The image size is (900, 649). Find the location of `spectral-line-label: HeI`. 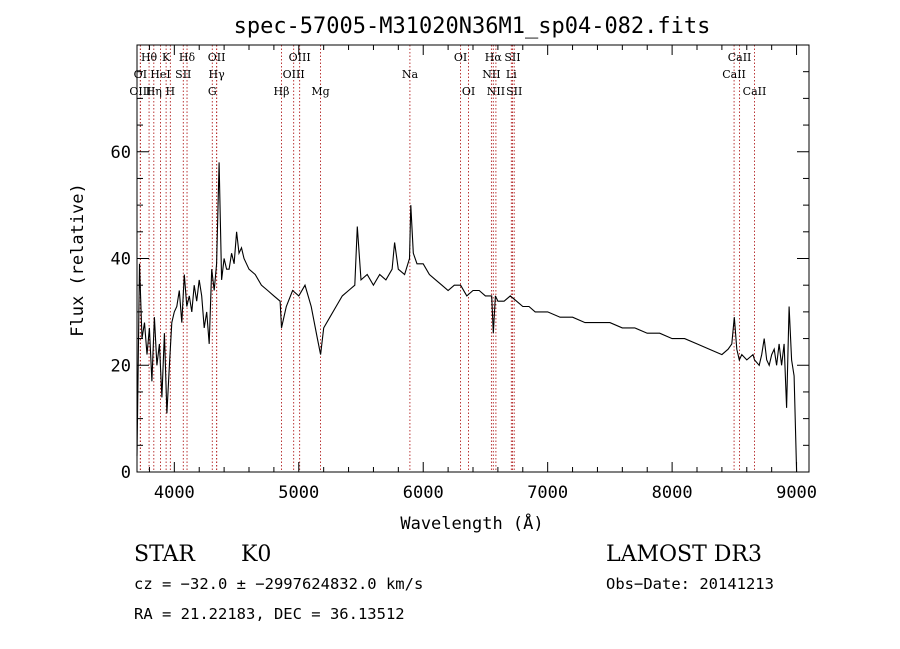

spectral-line-label: HeI is located at coordinates (160, 74).